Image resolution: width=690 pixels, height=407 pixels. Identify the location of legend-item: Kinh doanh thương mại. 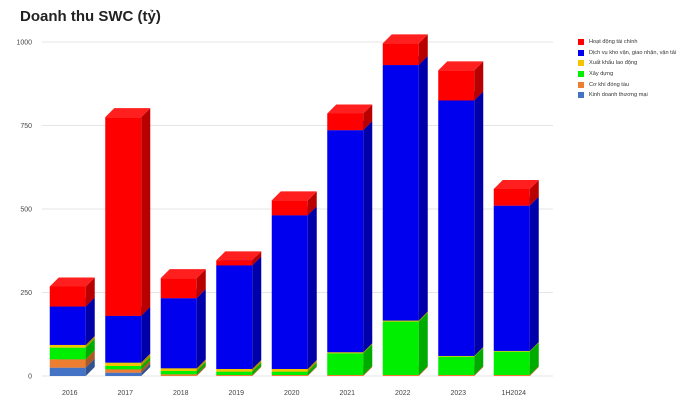
(627, 95).